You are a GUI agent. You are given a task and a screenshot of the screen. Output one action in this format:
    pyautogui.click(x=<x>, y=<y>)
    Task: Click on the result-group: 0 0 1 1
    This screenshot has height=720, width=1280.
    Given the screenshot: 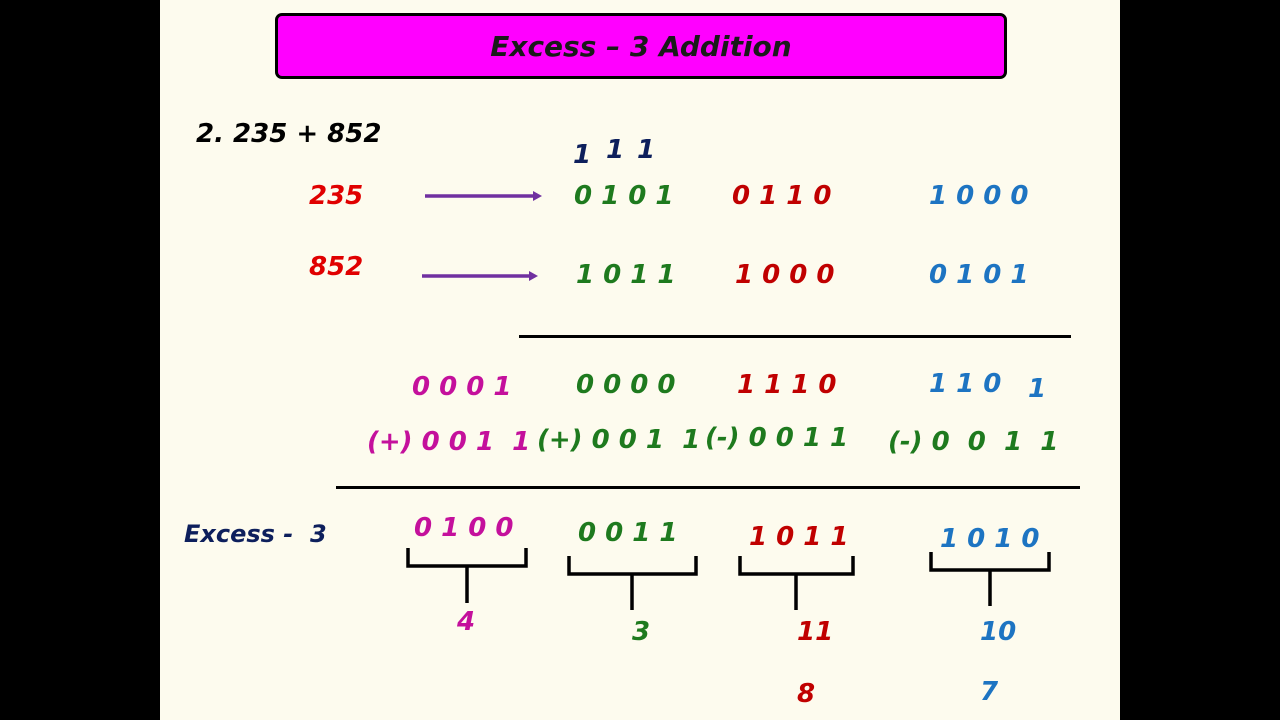 What is the action you would take?
    pyautogui.click(x=628, y=533)
    